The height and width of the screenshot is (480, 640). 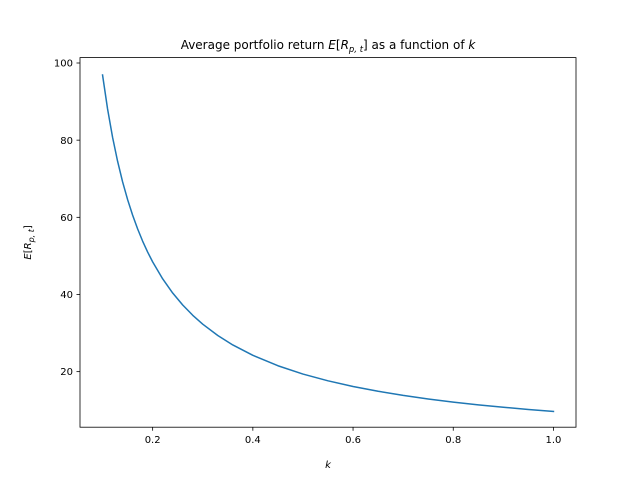 I want to click on x-tick-label: 0.2, so click(x=153, y=440).